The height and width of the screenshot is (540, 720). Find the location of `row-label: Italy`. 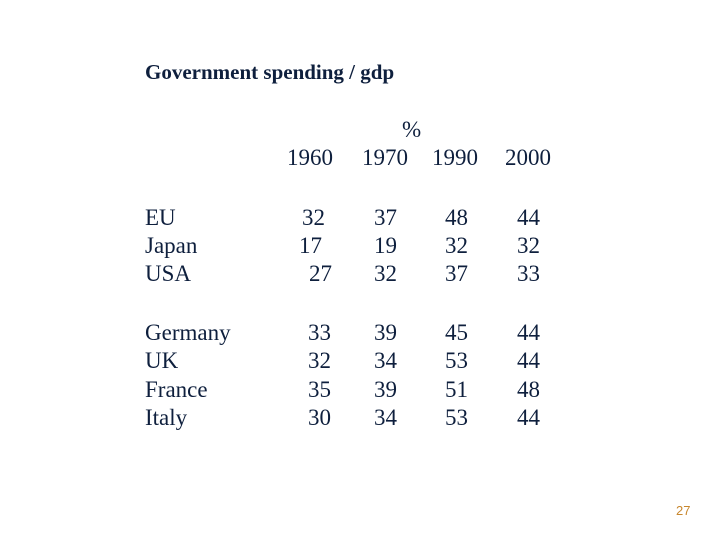

row-label: Italy is located at coordinates (166, 417).